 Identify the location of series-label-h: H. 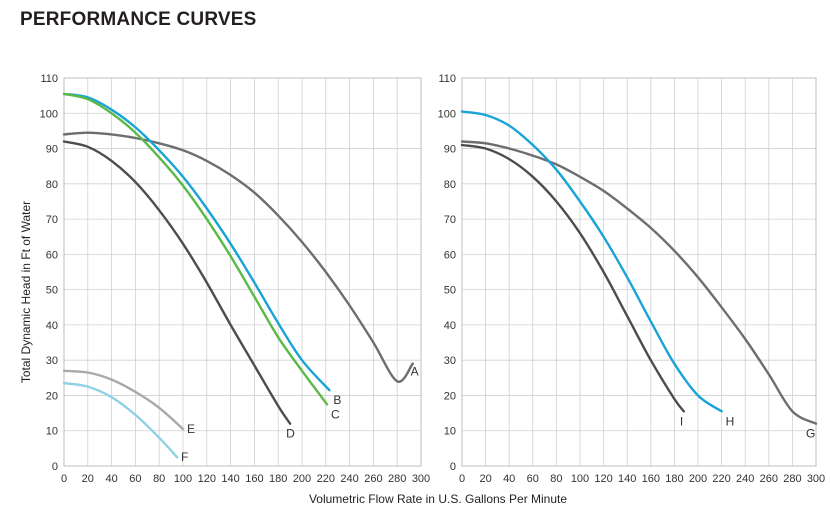
(730, 421).